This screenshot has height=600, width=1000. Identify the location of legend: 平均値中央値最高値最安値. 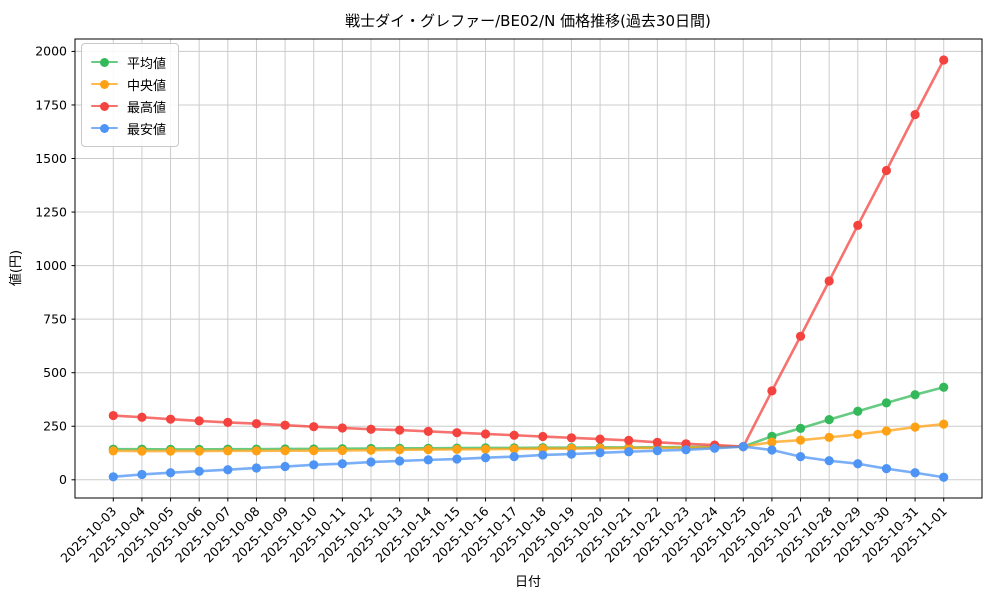
(130, 95).